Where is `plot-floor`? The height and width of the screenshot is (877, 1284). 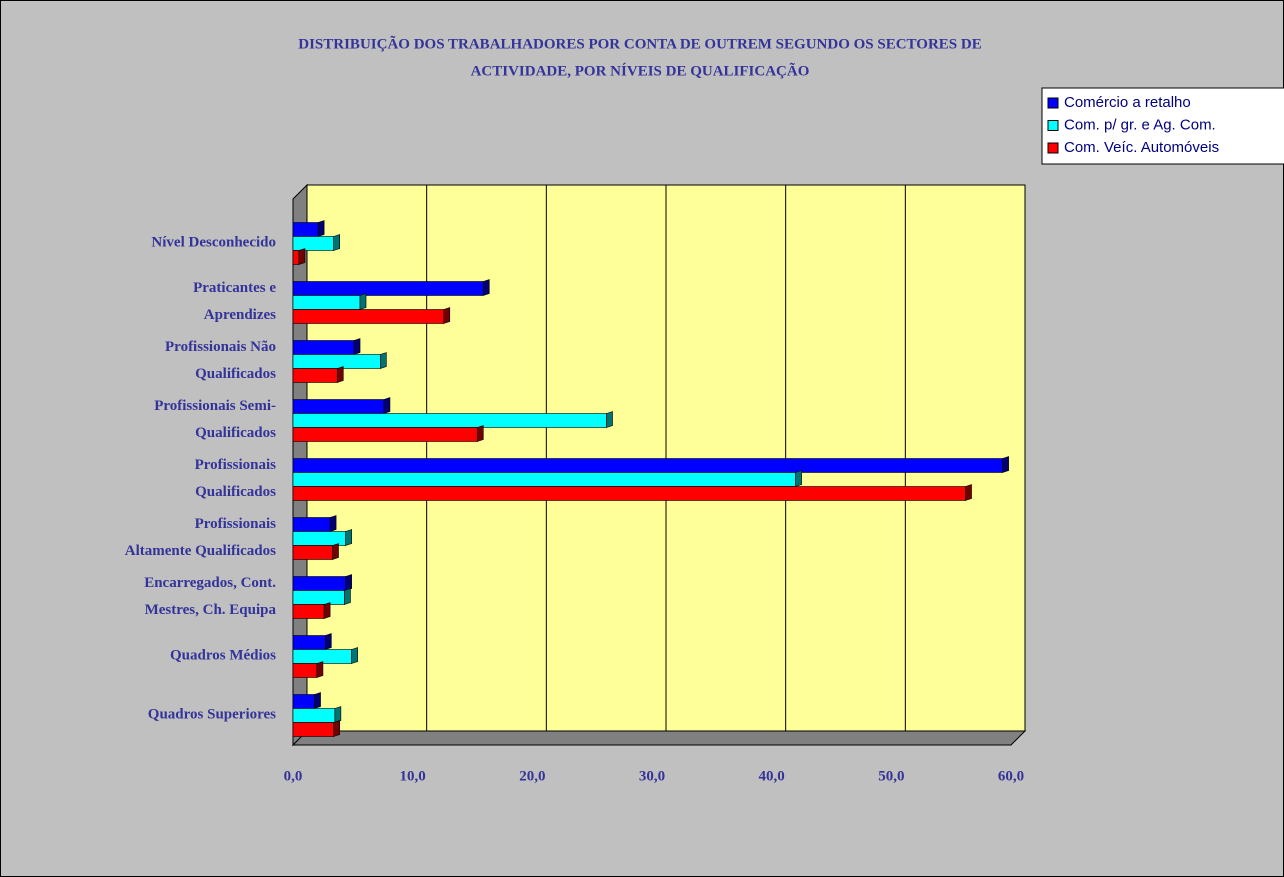 plot-floor is located at coordinates (659, 738).